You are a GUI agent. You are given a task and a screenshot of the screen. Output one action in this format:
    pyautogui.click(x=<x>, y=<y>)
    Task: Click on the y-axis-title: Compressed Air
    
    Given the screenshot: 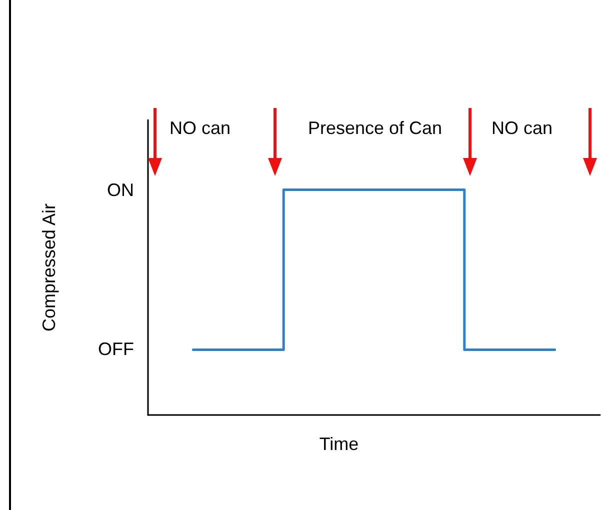 What is the action you would take?
    pyautogui.click(x=49, y=267)
    